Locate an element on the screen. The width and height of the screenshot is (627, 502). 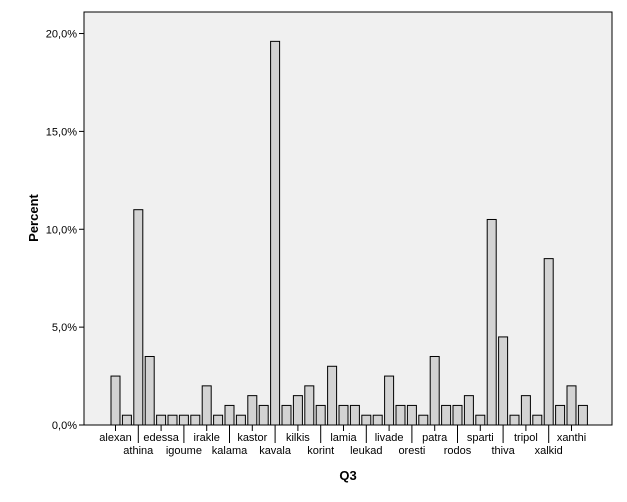
x-tick-label-6: kastor is located at coordinates (252, 438).